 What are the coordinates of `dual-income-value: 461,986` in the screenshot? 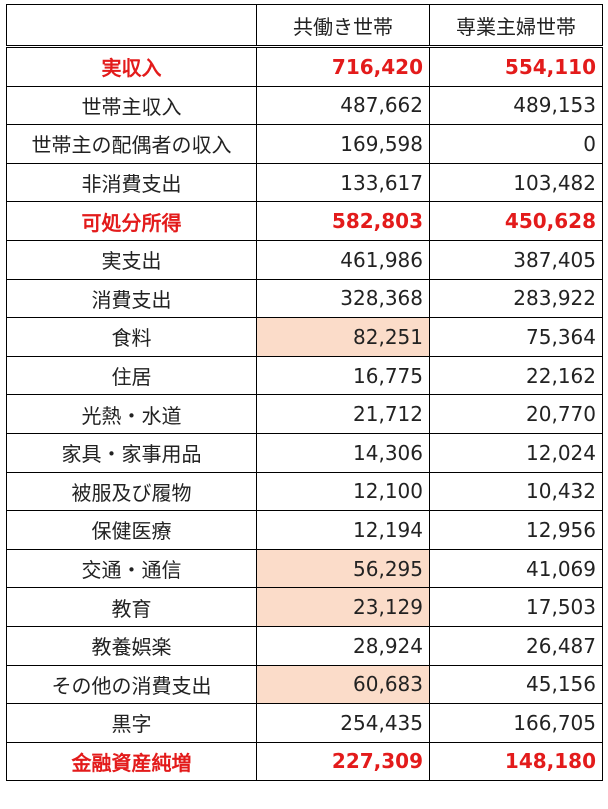 It's located at (343, 259).